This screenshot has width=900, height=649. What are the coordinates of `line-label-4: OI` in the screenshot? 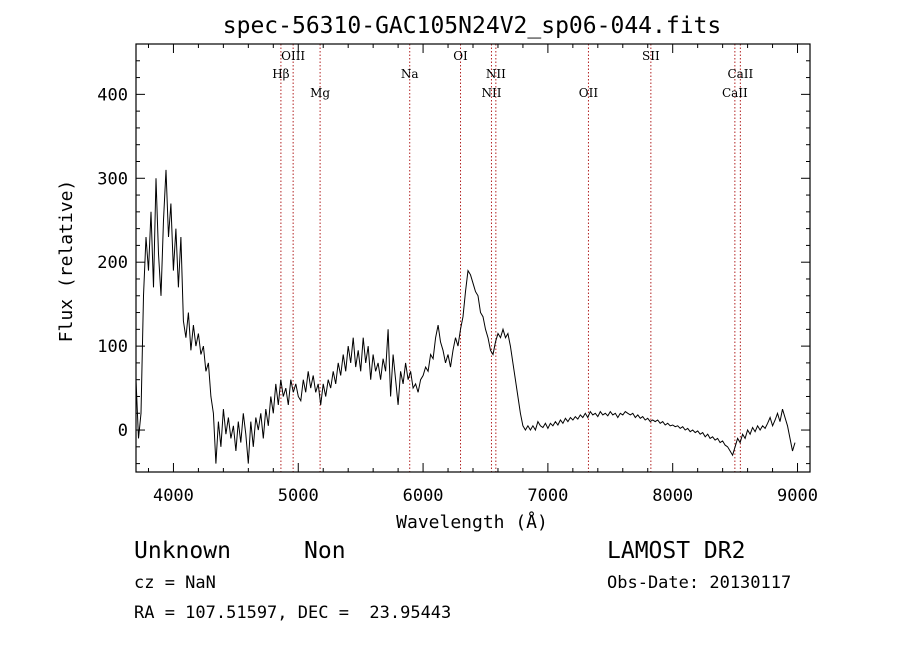 It's located at (460, 56).